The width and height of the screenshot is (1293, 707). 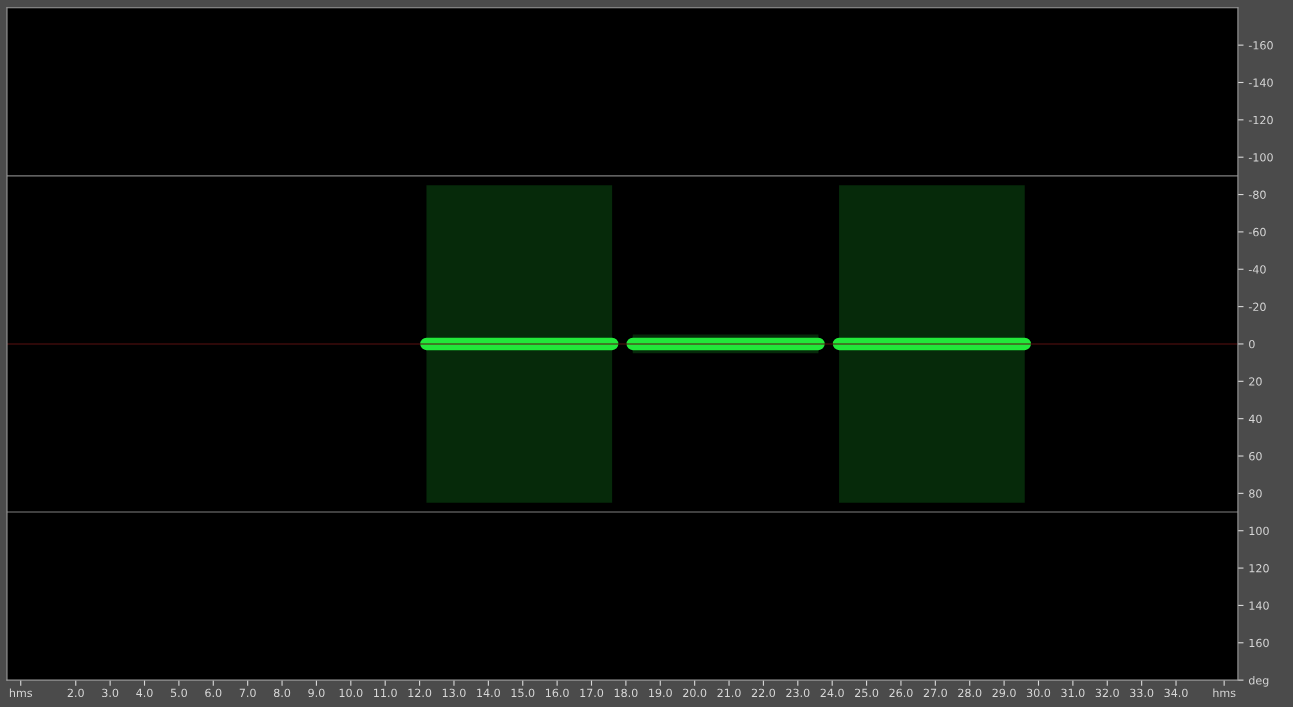 What do you see at coordinates (763, 693) in the screenshot?
I see `x-tick-label: 22.0` at bounding box center [763, 693].